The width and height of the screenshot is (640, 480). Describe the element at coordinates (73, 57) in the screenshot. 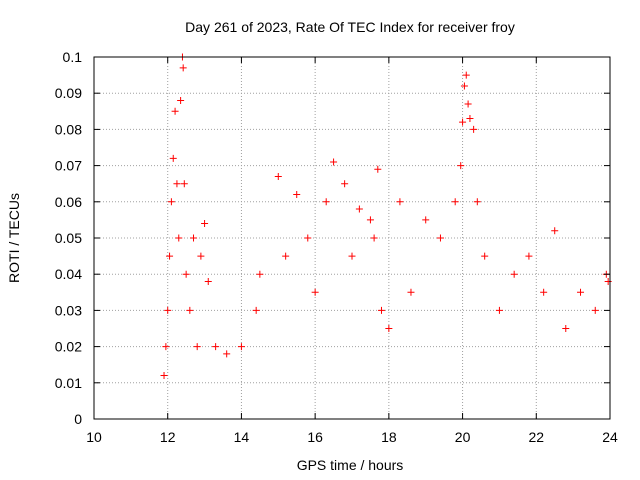

I see `y-tick-label: 0.1` at that location.